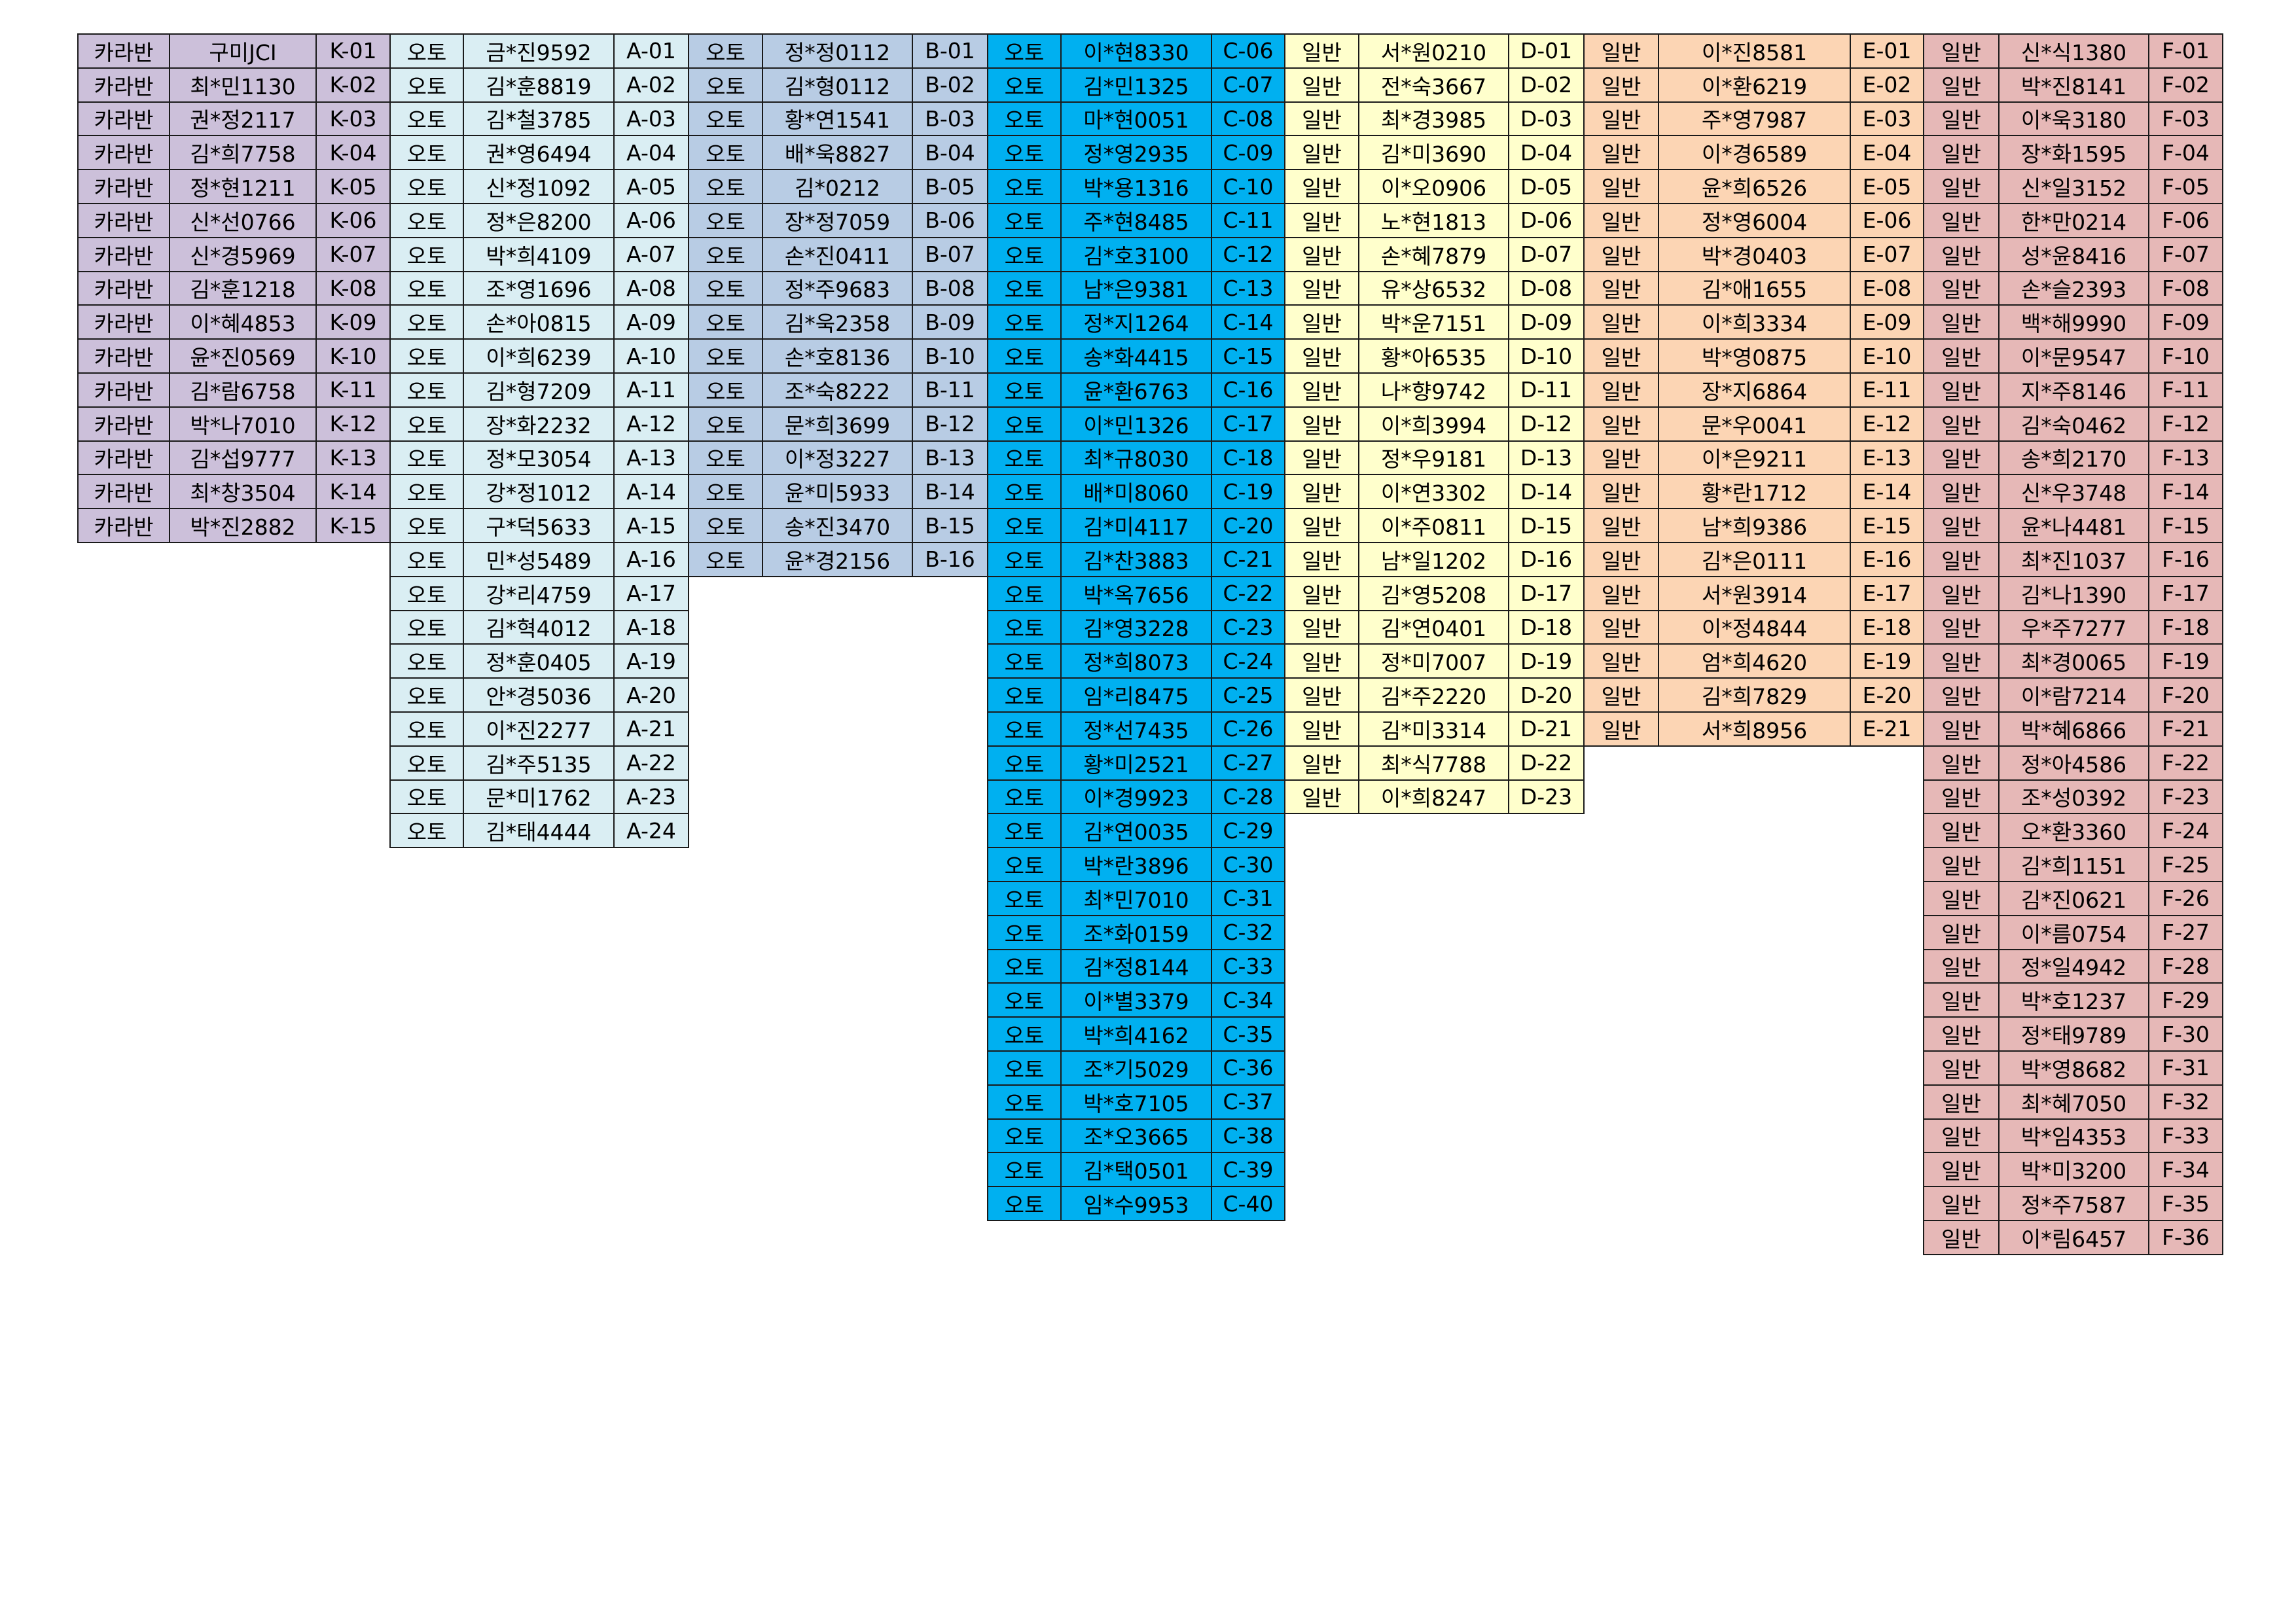  What do you see at coordinates (651, 356) in the screenshot?
I see `site-code: A-10` at bounding box center [651, 356].